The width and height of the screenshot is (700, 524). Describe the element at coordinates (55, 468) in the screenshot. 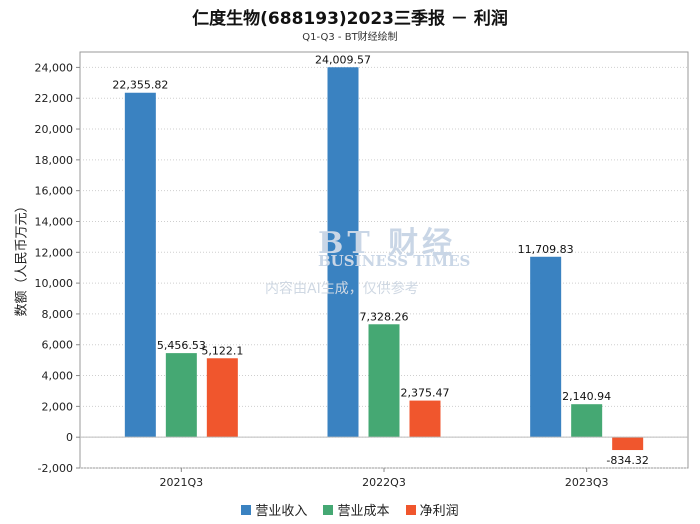

I see `y-tick-label: -2,000` at that location.